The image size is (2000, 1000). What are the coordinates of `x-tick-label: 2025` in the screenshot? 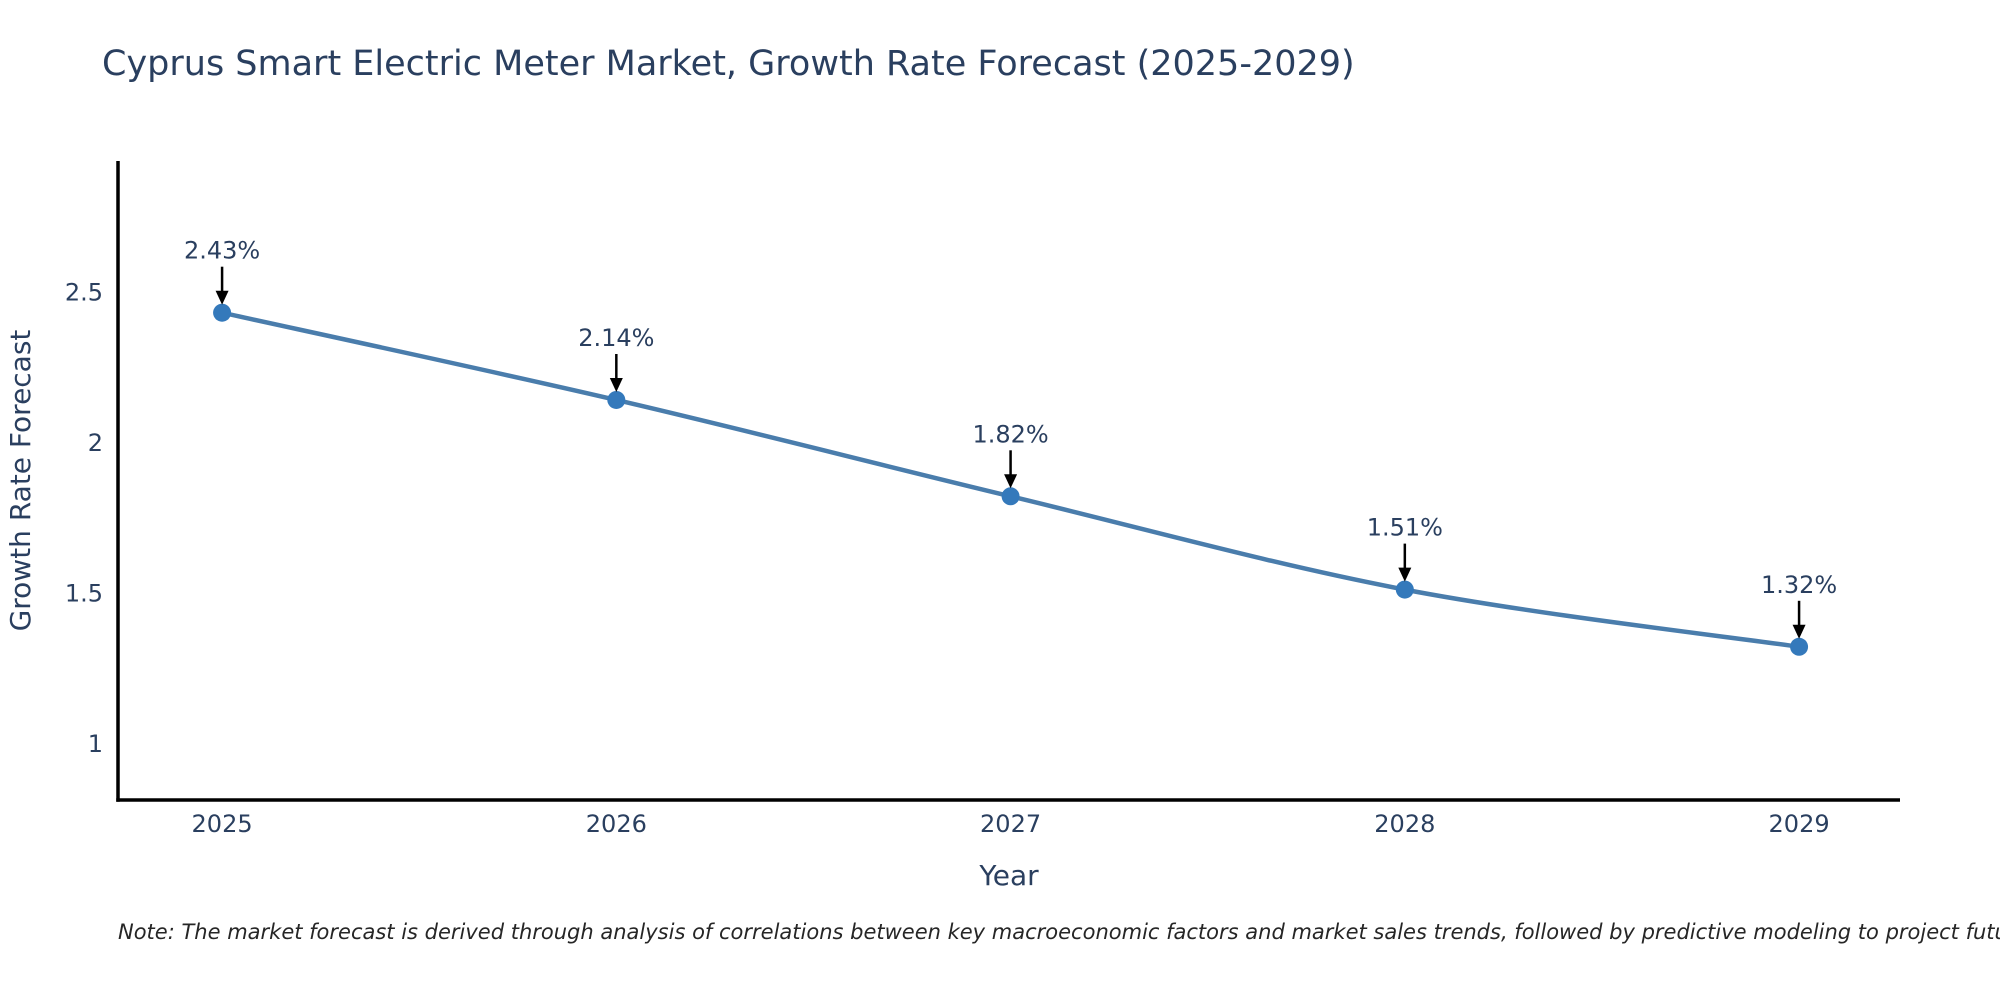 It's located at (222, 824).